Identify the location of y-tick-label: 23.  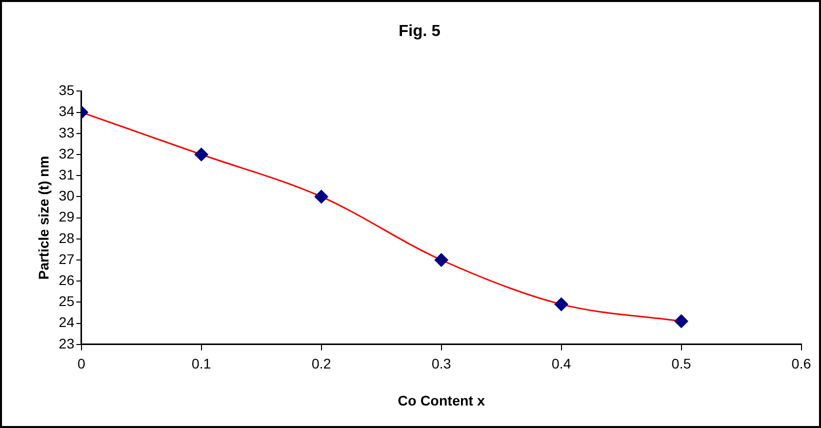
(66, 343).